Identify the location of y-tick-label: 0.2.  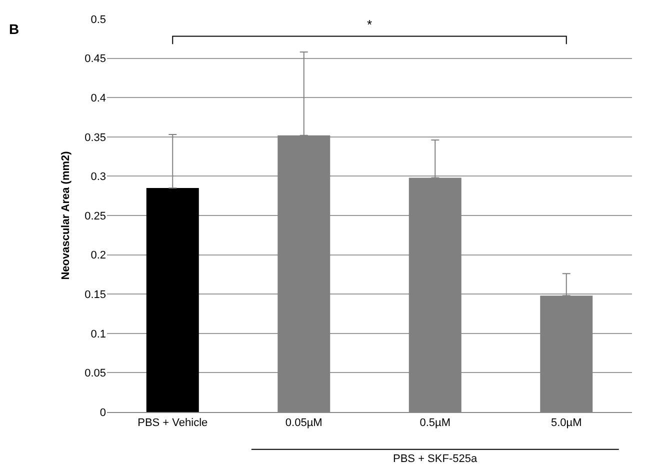
(98, 256).